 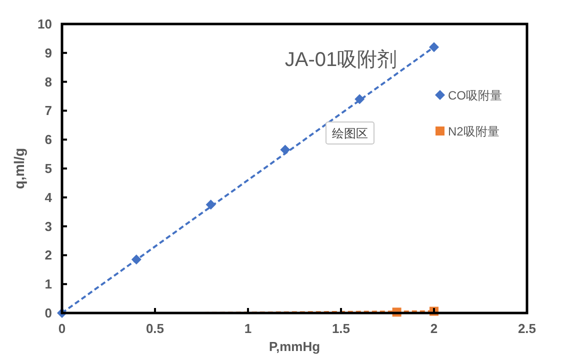 I want to click on y-axis-title: q,ml/g, so click(x=19, y=169).